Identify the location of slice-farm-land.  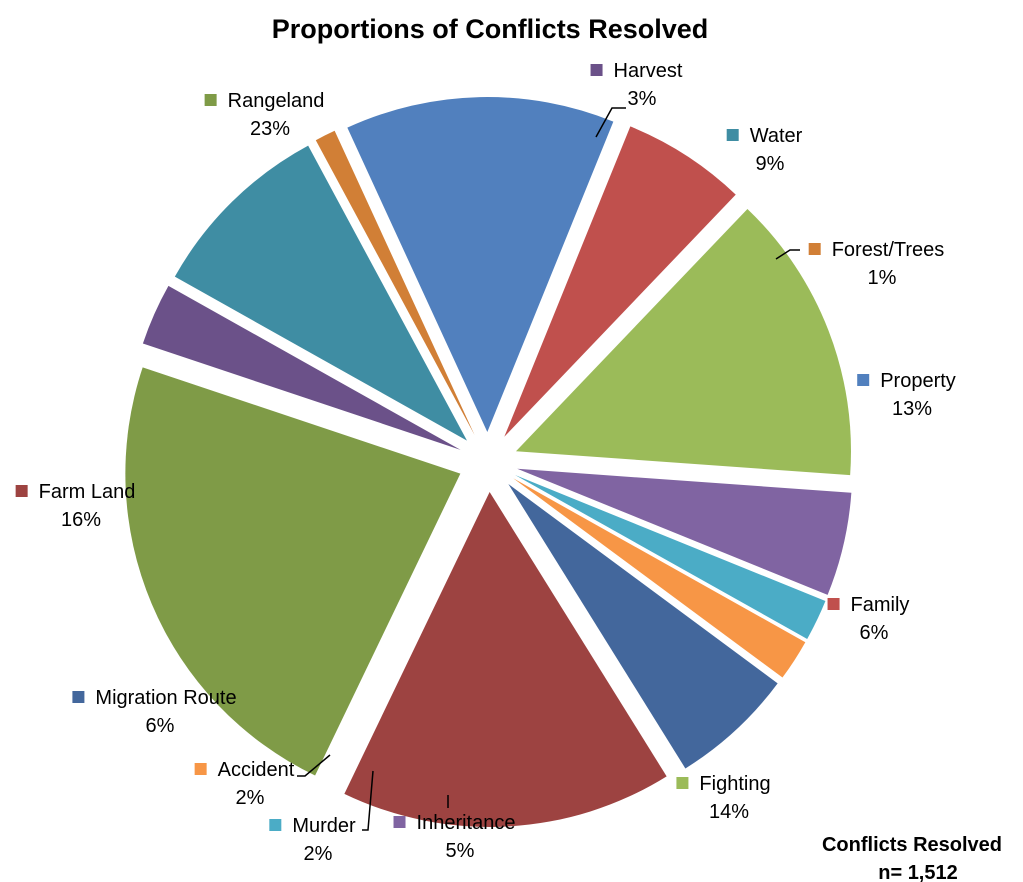
(505, 659).